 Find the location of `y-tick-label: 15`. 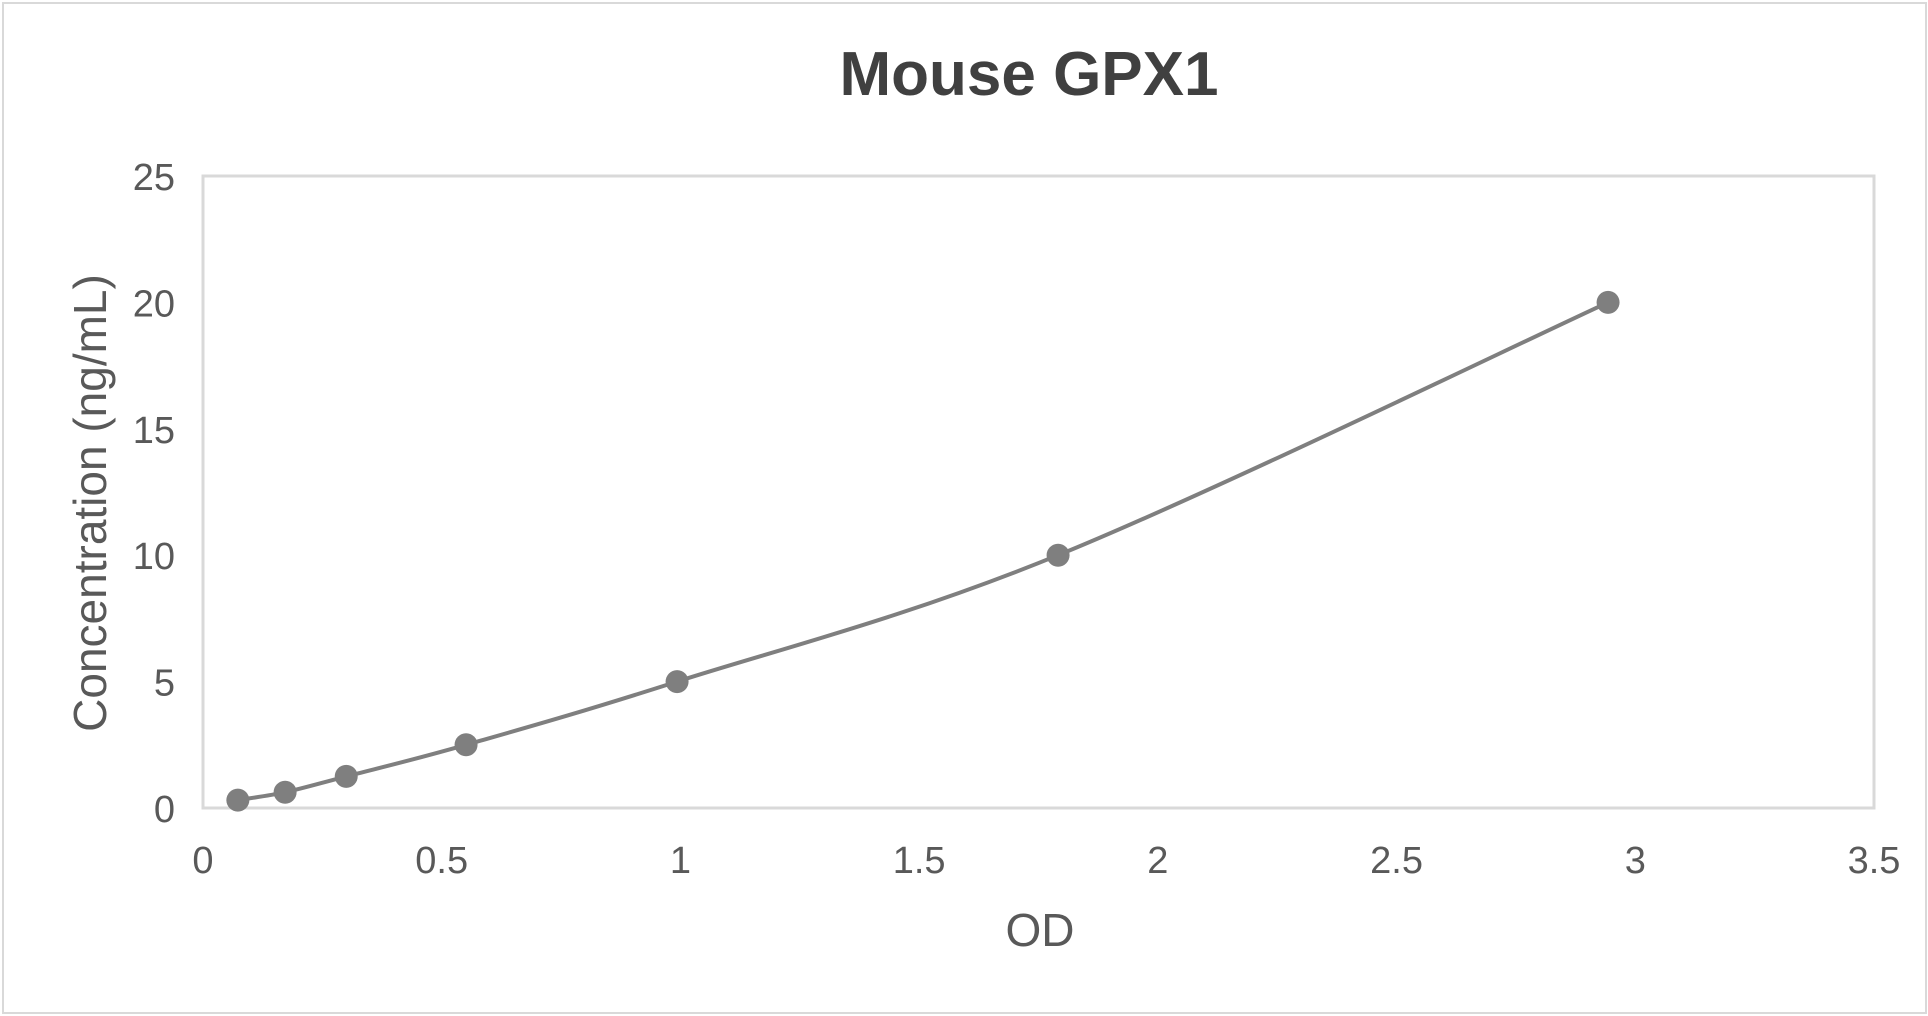

y-tick-label: 15 is located at coordinates (154, 431).